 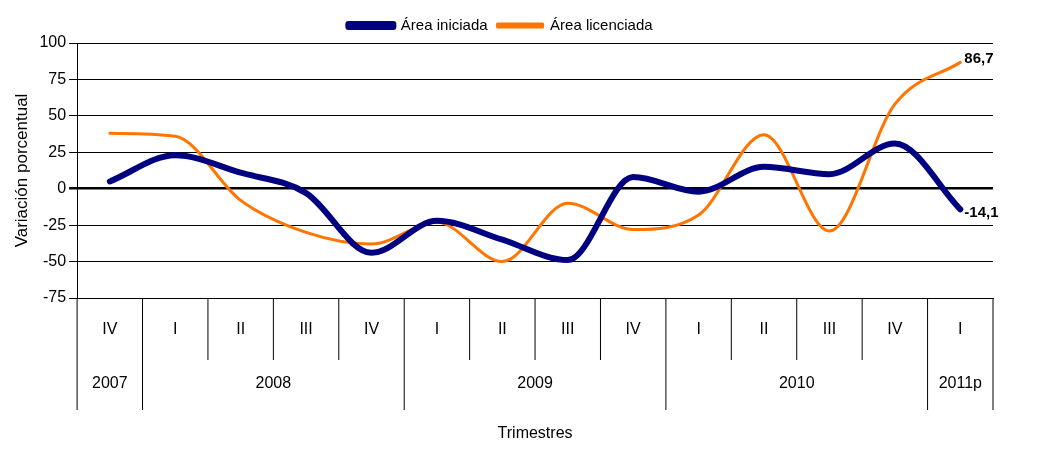 What do you see at coordinates (57, 151) in the screenshot?
I see `y-tick-label: 25` at bounding box center [57, 151].